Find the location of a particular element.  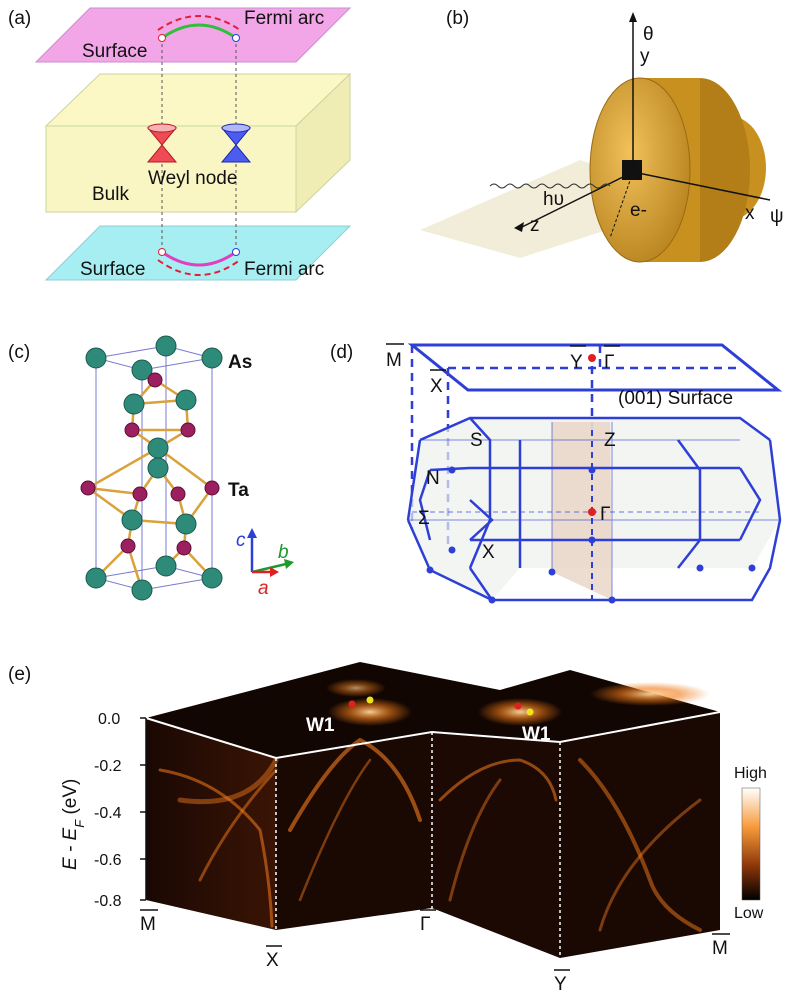

cube-dashed-edges is located at coordinates (418, 845).